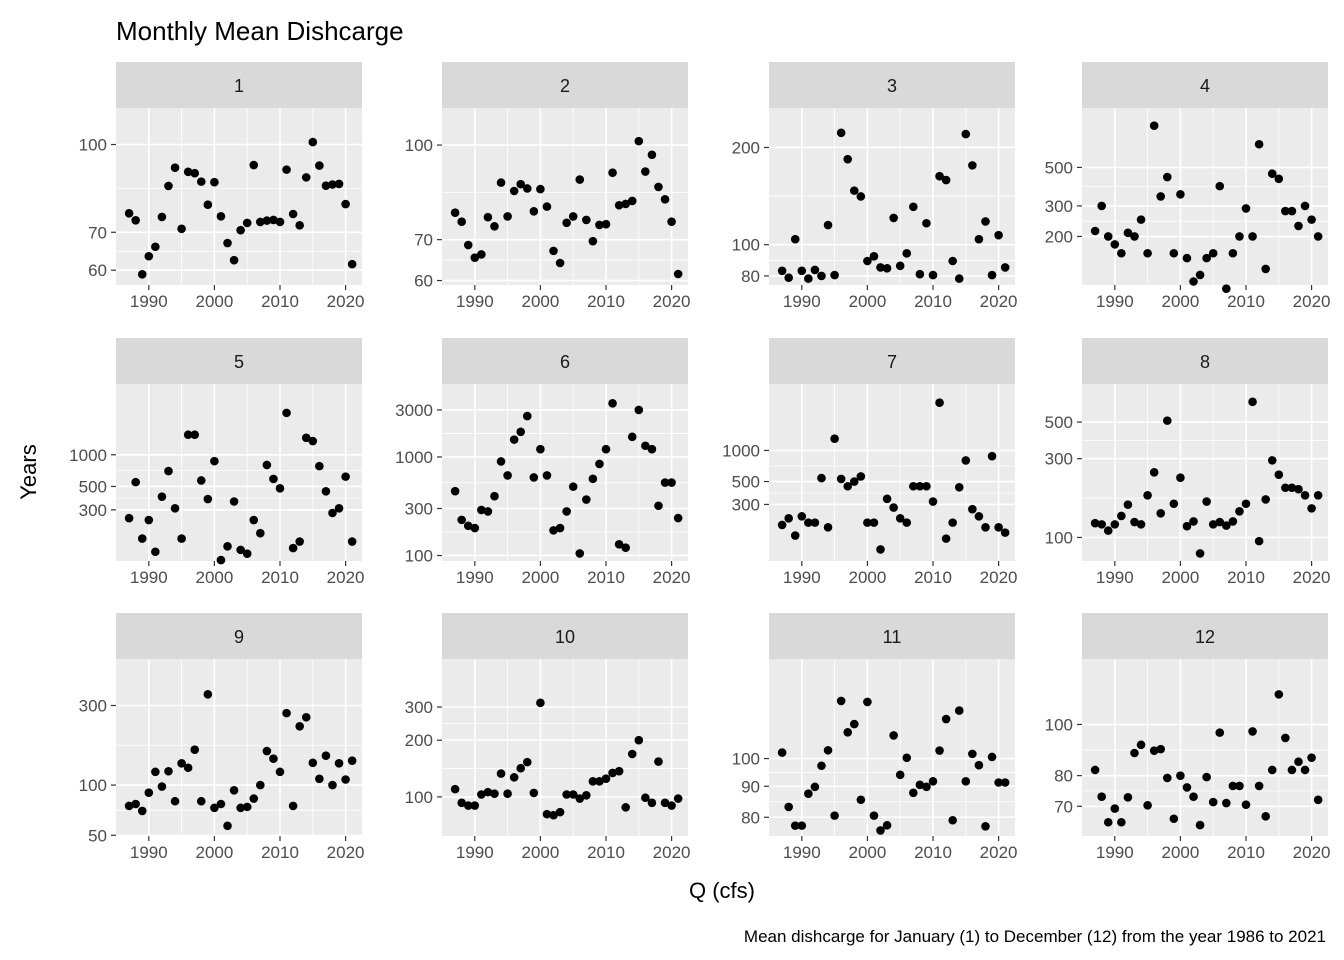 The height and width of the screenshot is (960, 1344). Describe the element at coordinates (1188, 462) in the screenshot. I see `facet-panel: 8 1990 2000 2010 2020 100 300 500` at that location.